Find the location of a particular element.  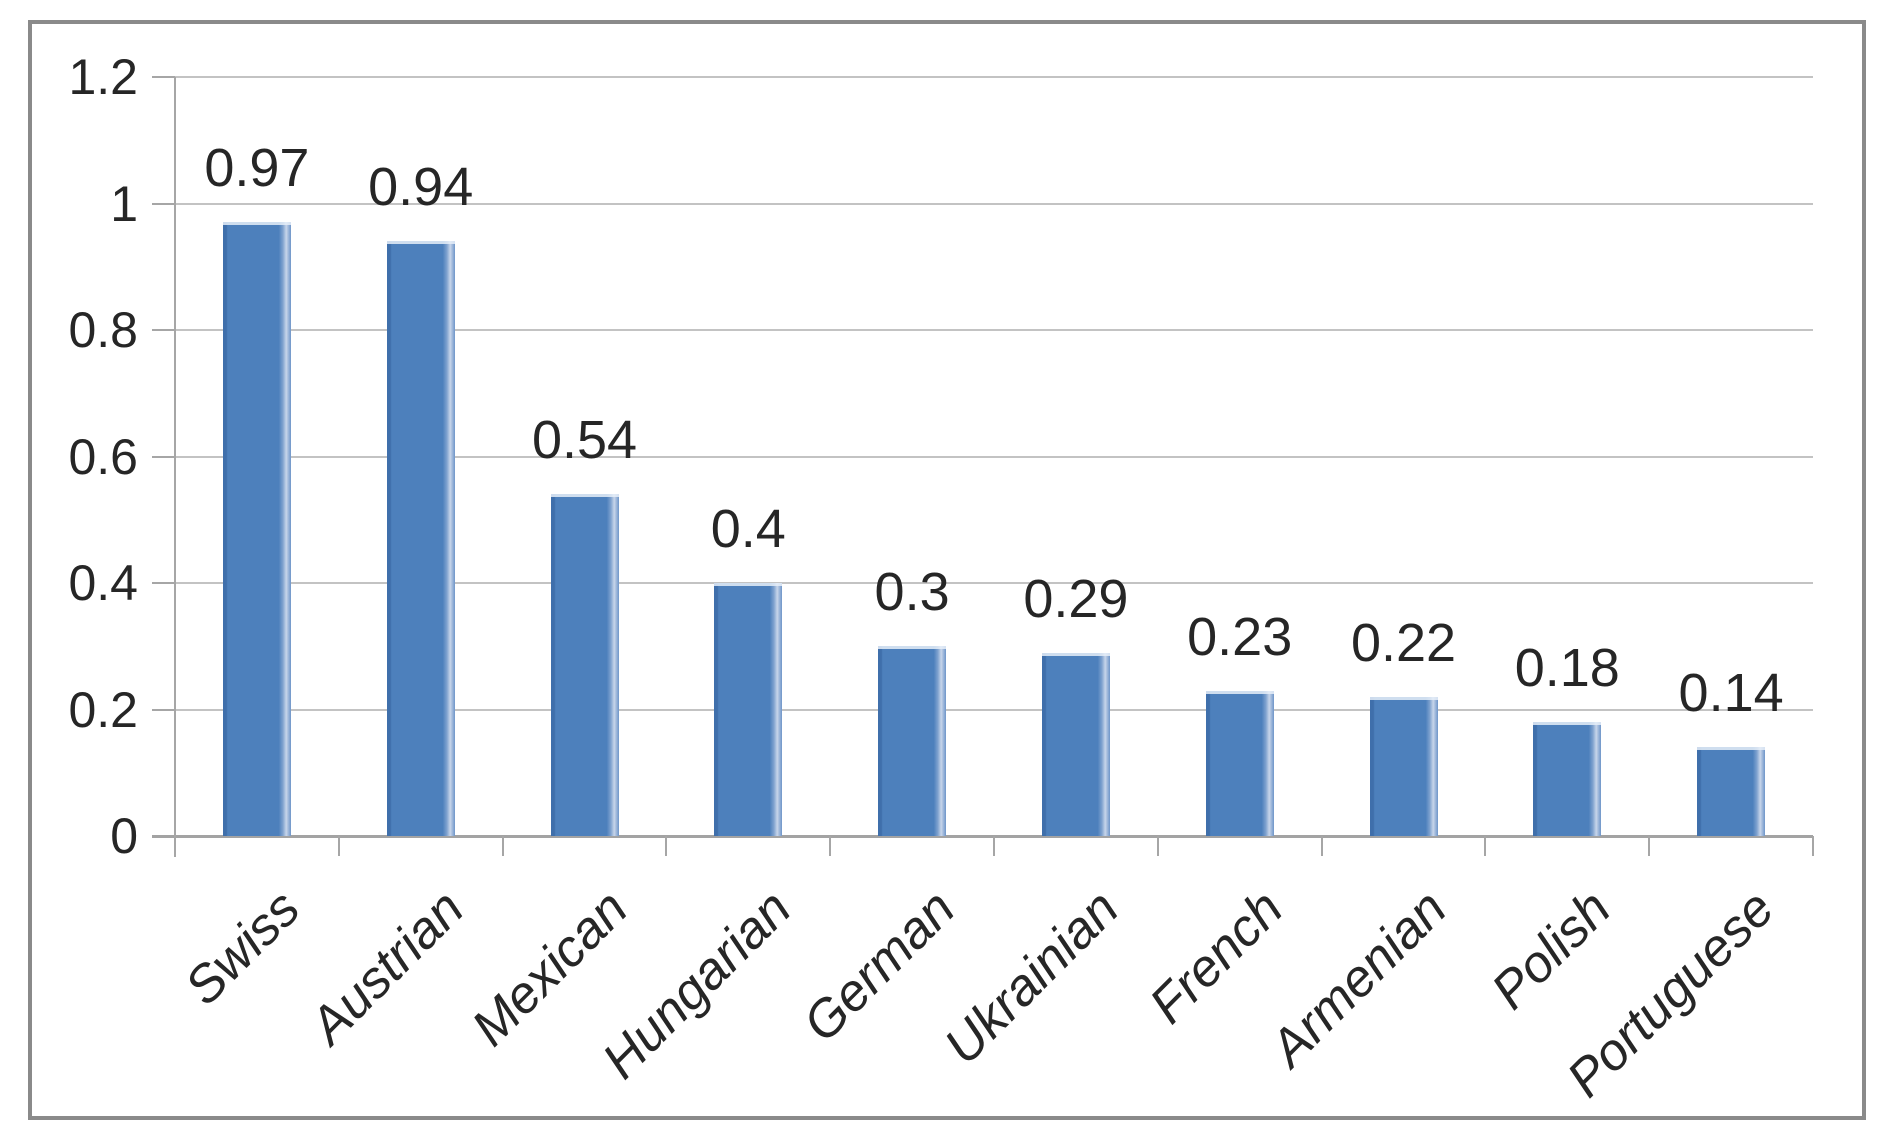

bar-value-label: 0.94 is located at coordinates (421, 187).